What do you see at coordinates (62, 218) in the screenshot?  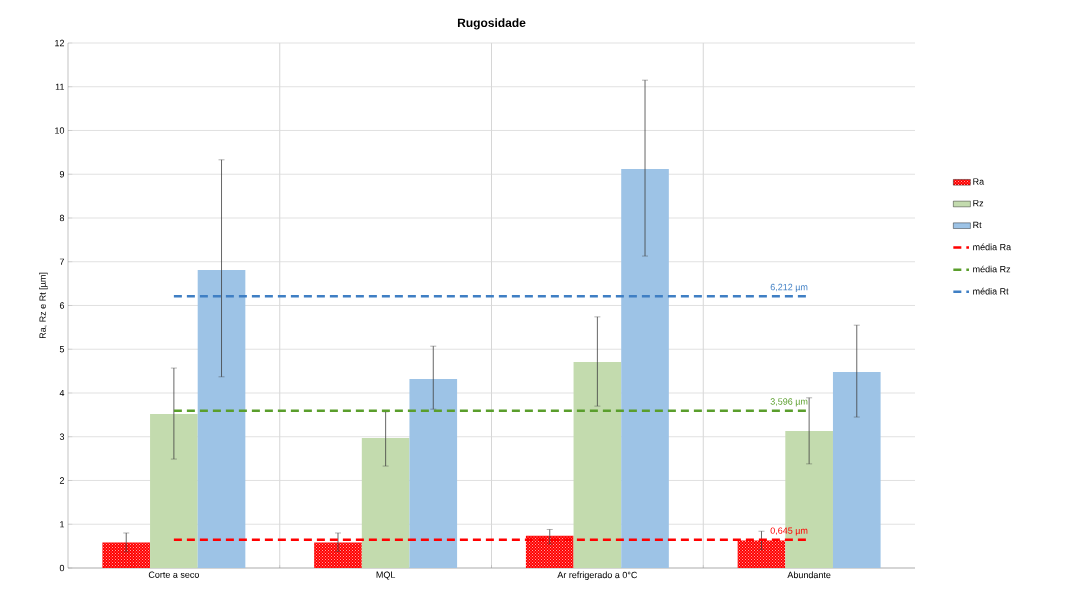 I see `y-tick-label: 8` at bounding box center [62, 218].